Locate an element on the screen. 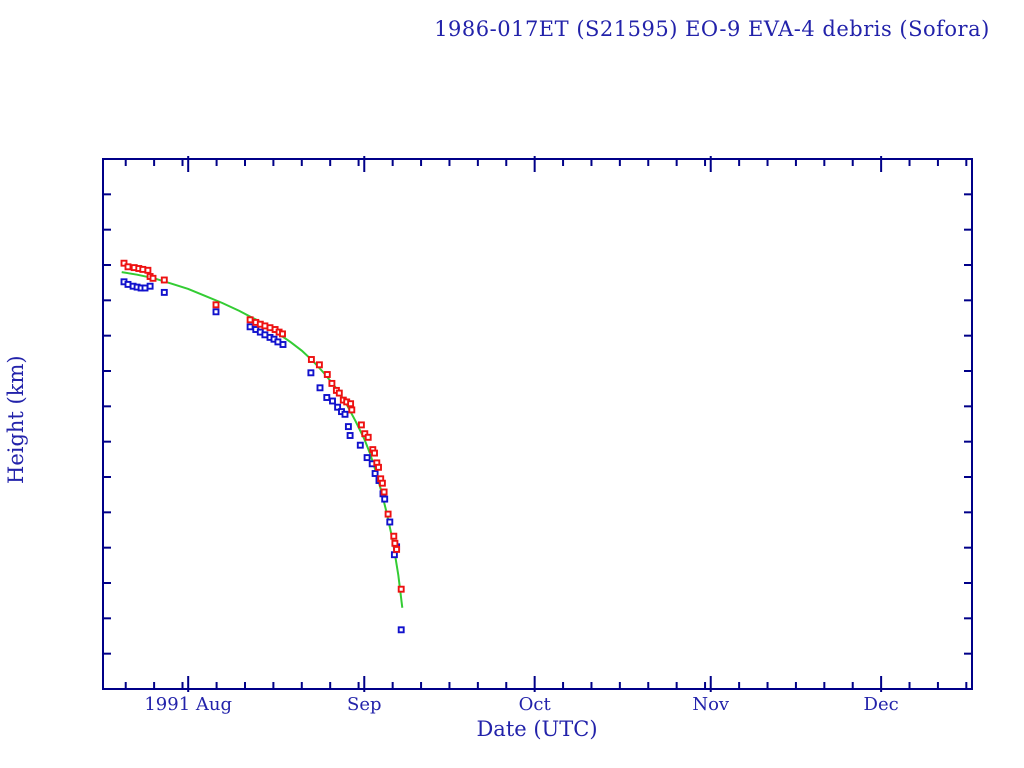 This screenshot has height=768, width=1024. x-tick-label-sep: Sep is located at coordinates (364, 704).